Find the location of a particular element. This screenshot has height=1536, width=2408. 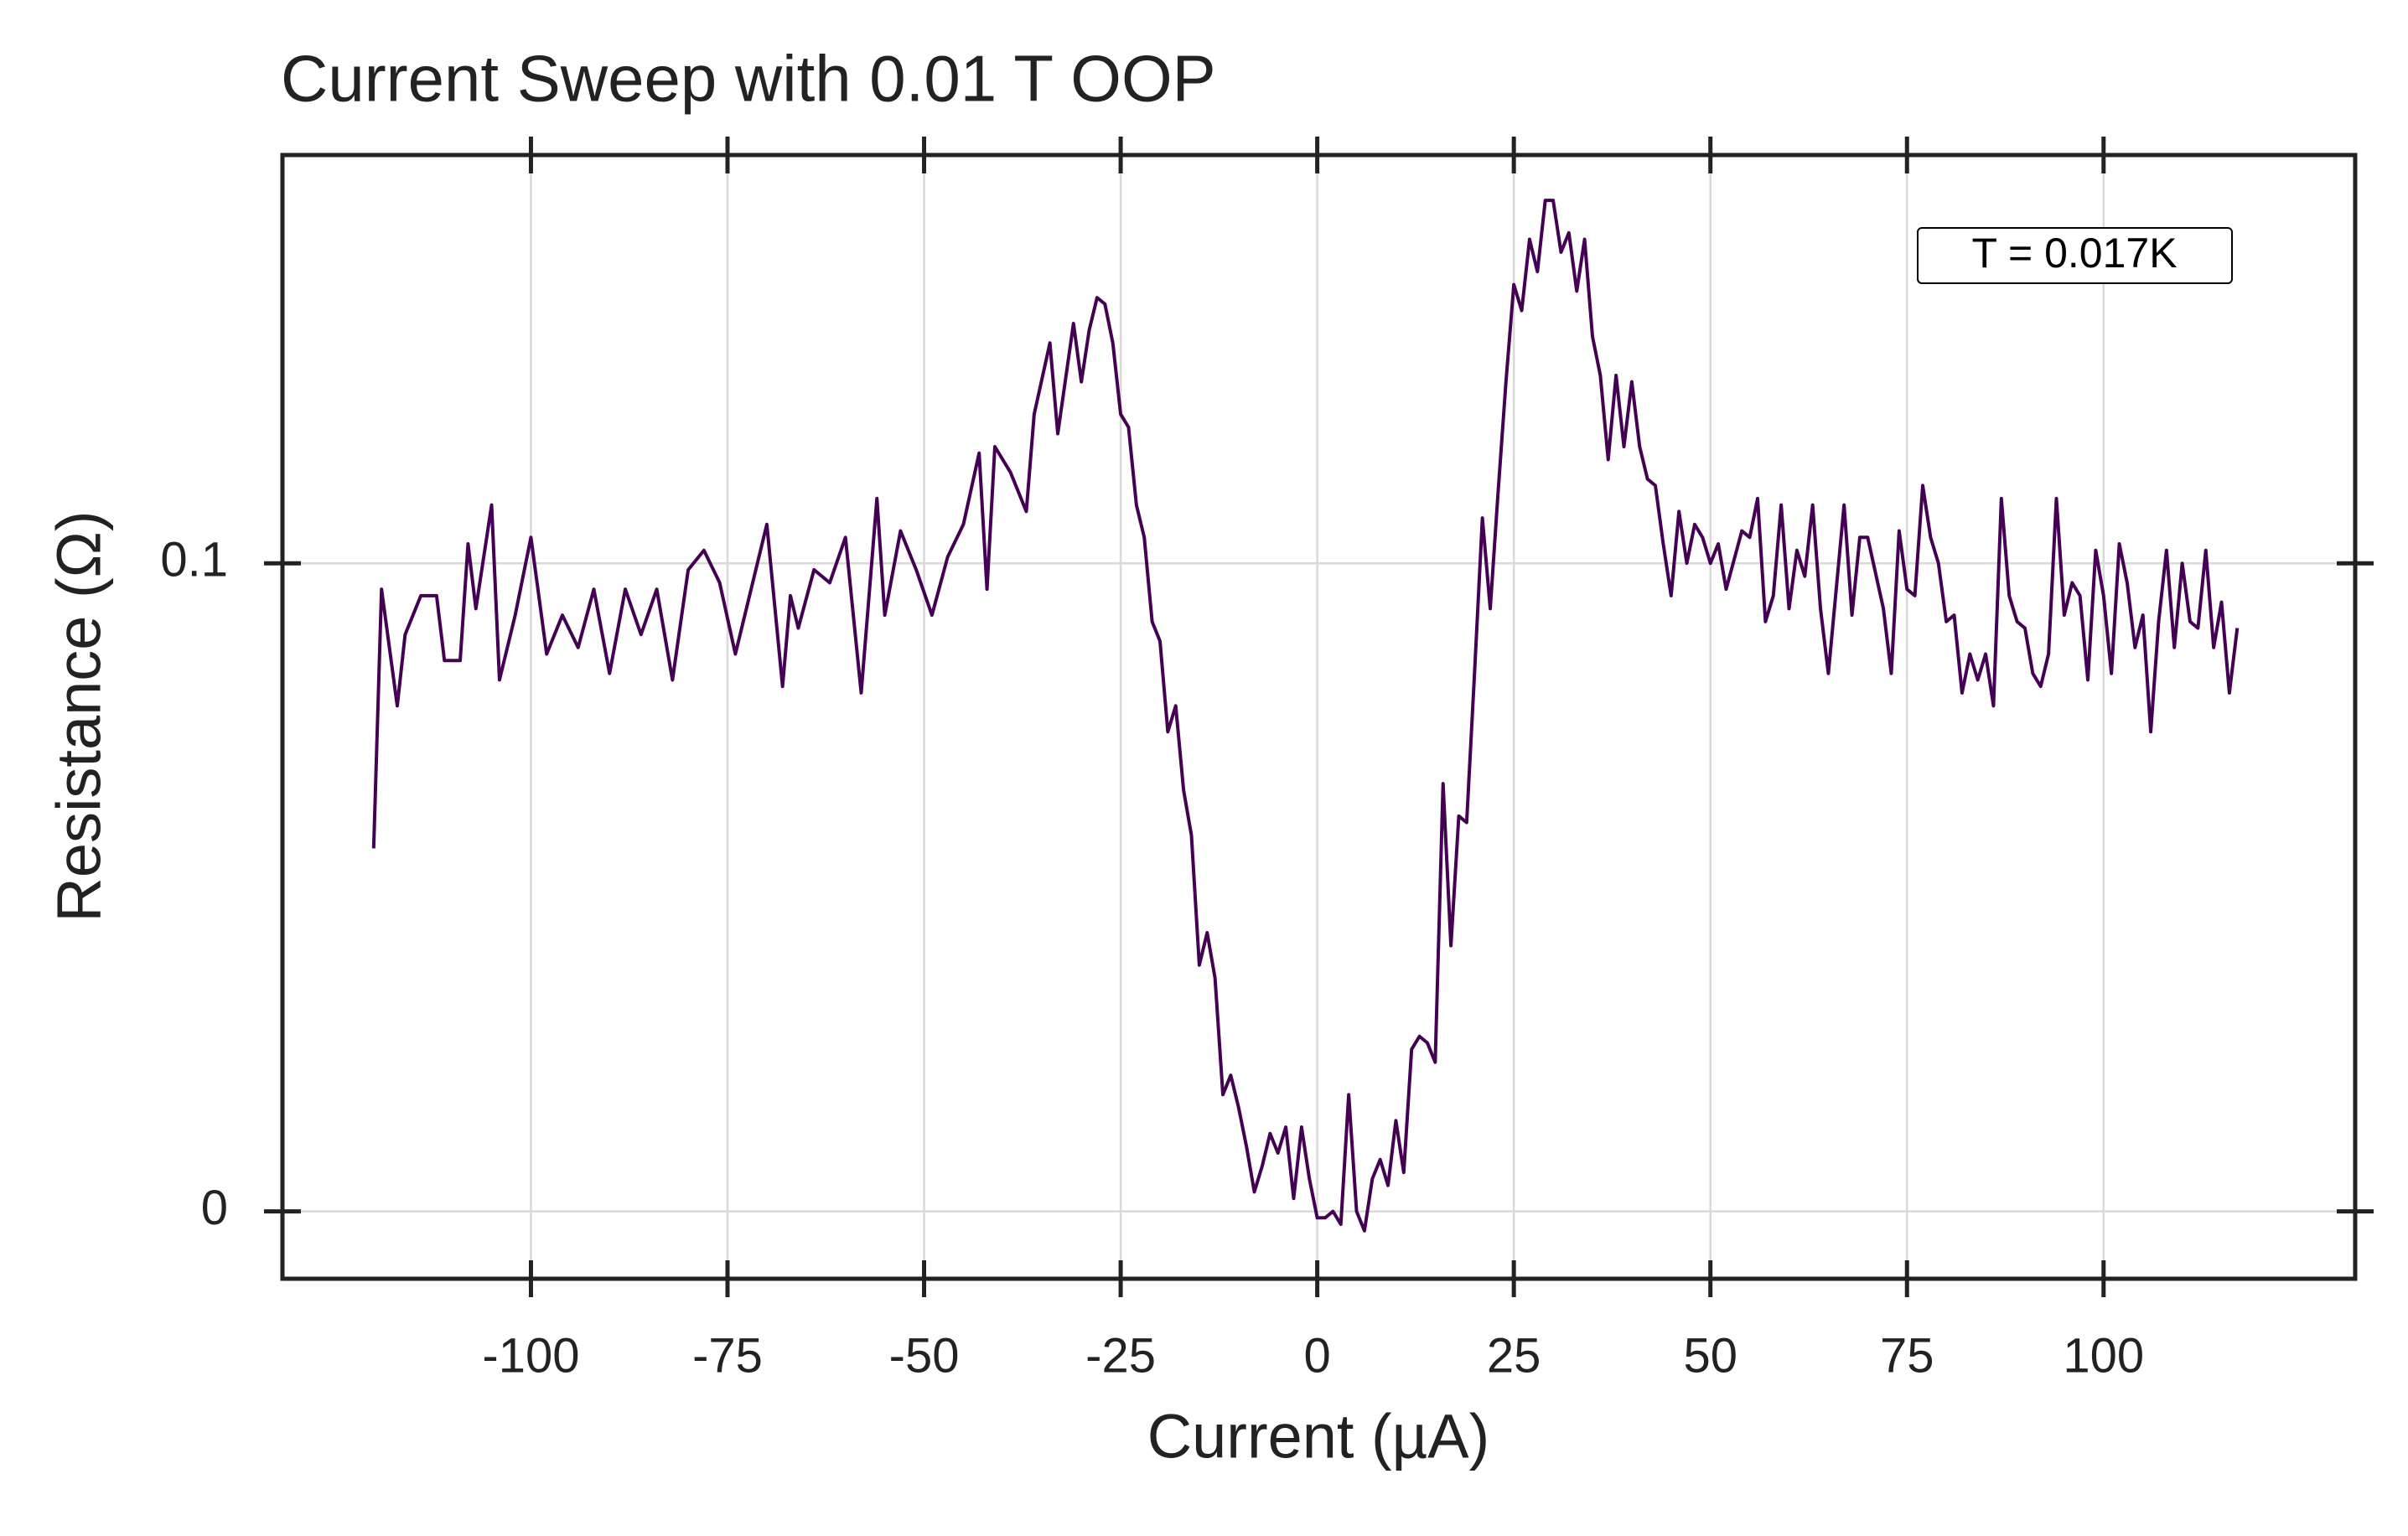

annotation-box is located at coordinates (2075, 255).